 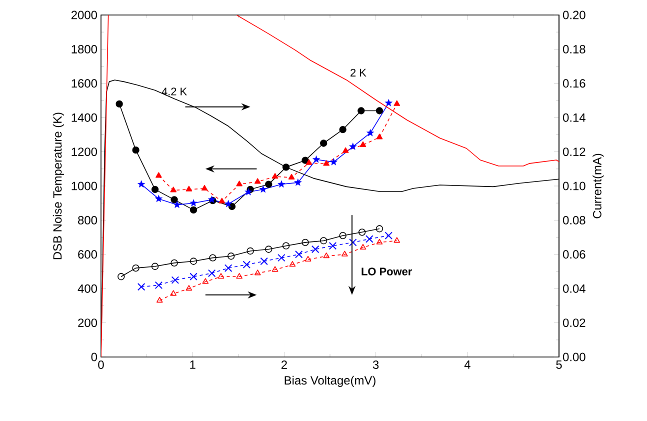 I want to click on x-tick-label: 2, so click(x=284, y=364).